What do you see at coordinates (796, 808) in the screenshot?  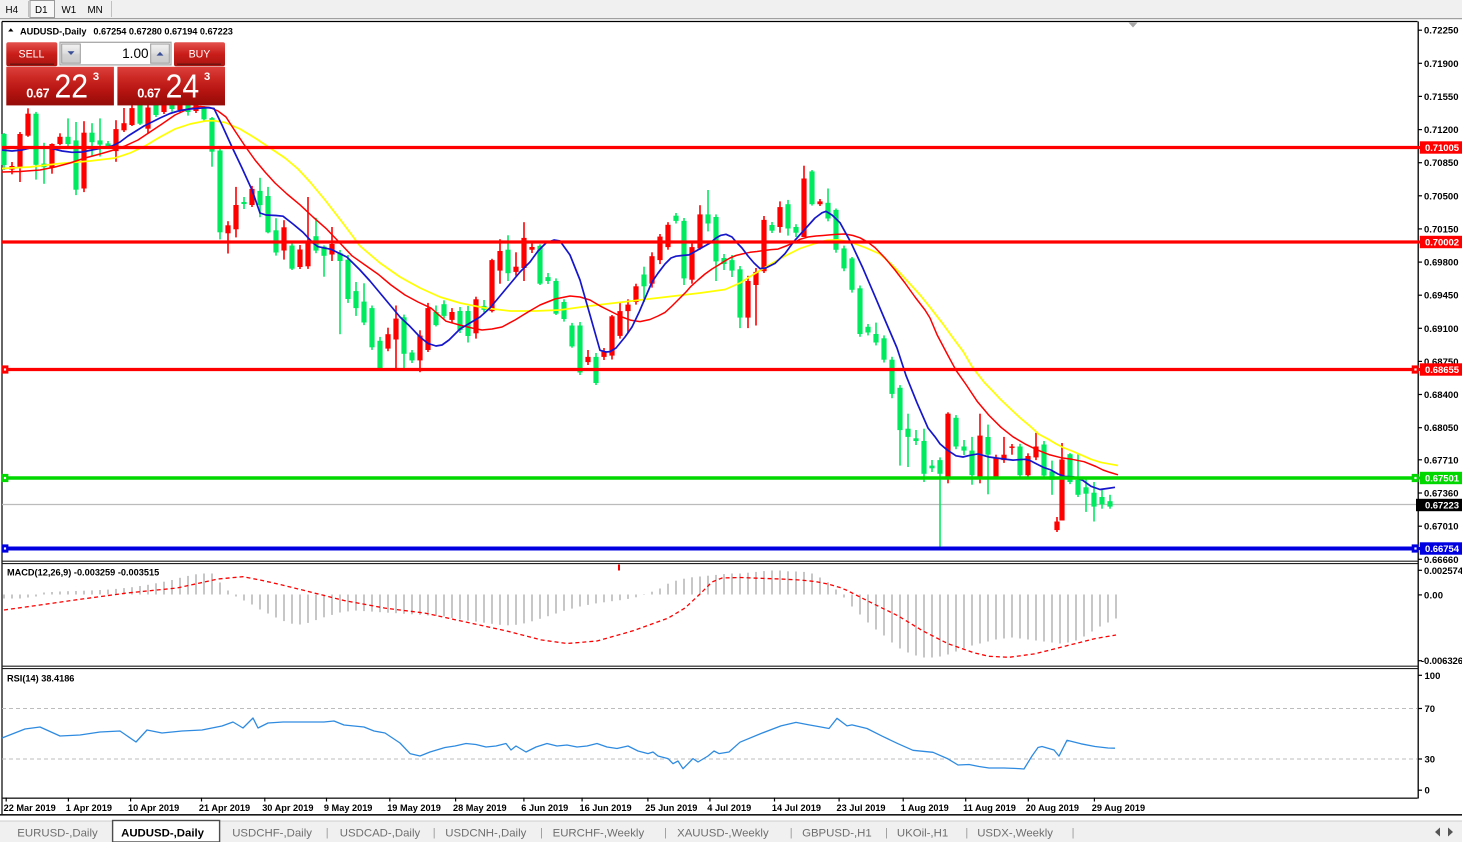 I see `svg-text: 14 Jul 2019` at bounding box center [796, 808].